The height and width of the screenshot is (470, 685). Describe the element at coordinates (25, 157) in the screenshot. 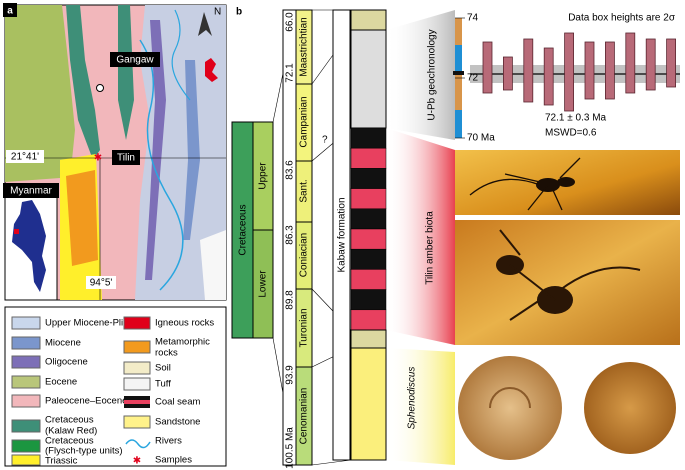

I see `latitude: 21°41'` at that location.